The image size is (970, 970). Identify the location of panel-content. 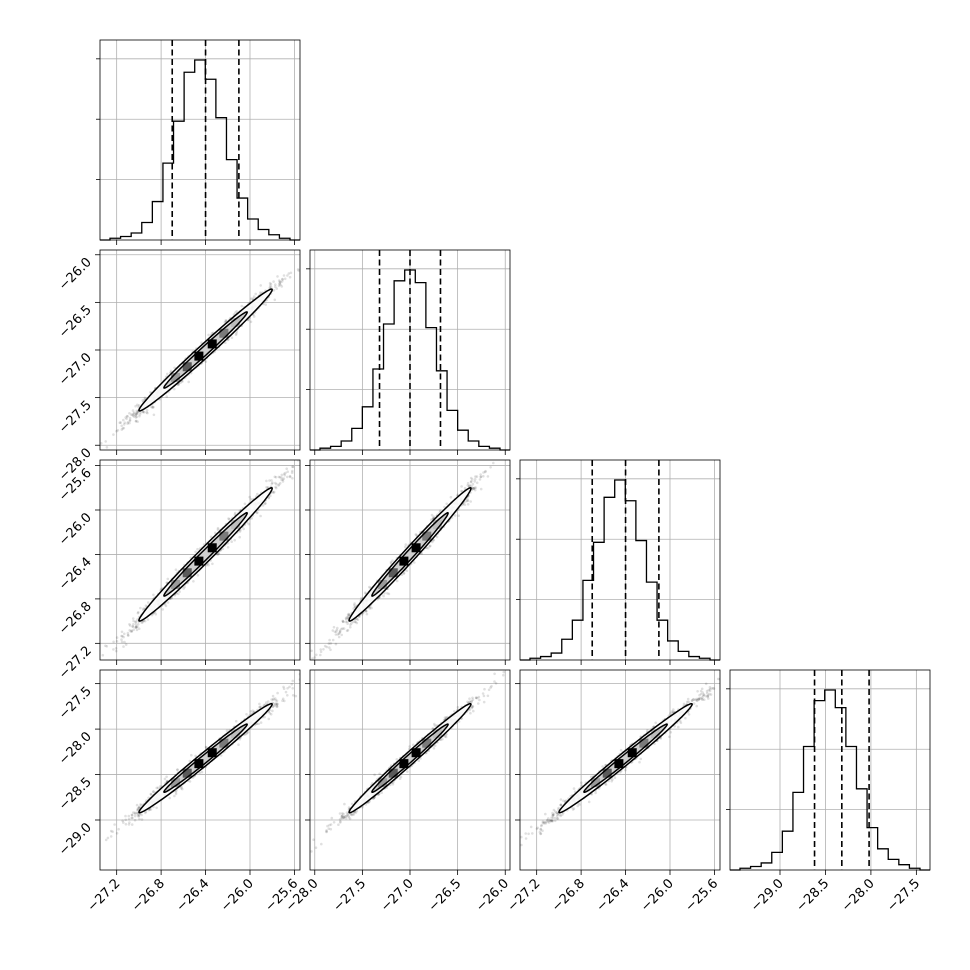
(410, 560).